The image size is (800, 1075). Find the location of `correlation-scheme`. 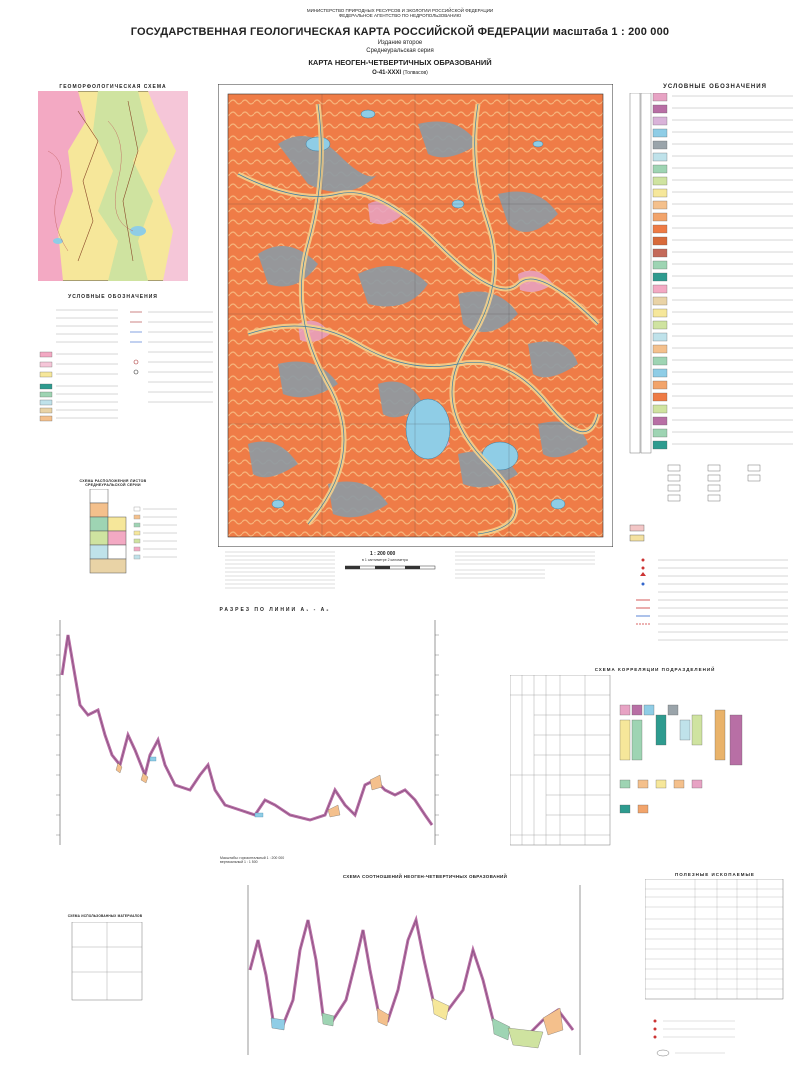

correlation-scheme is located at coordinates (626, 760).